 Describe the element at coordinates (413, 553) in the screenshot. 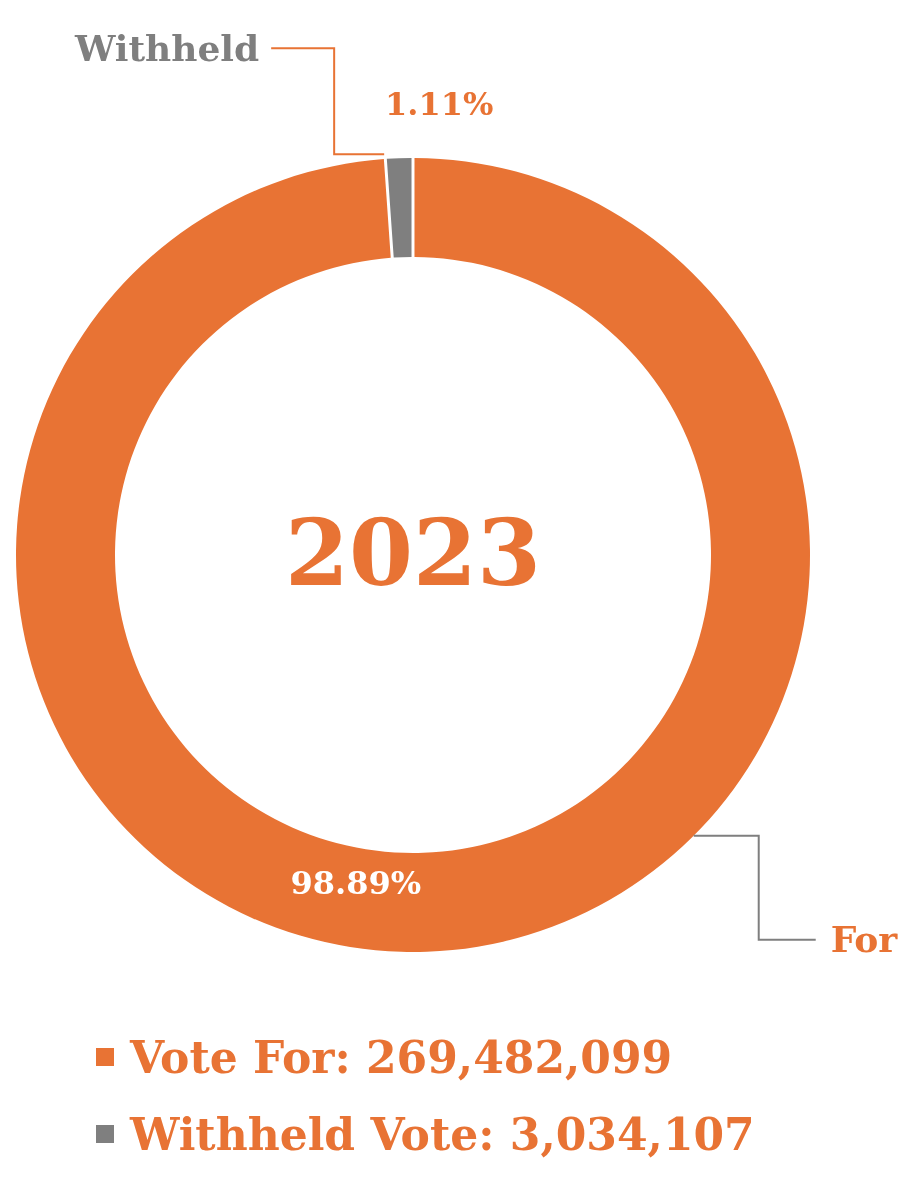

I see `text: 2023` at that location.